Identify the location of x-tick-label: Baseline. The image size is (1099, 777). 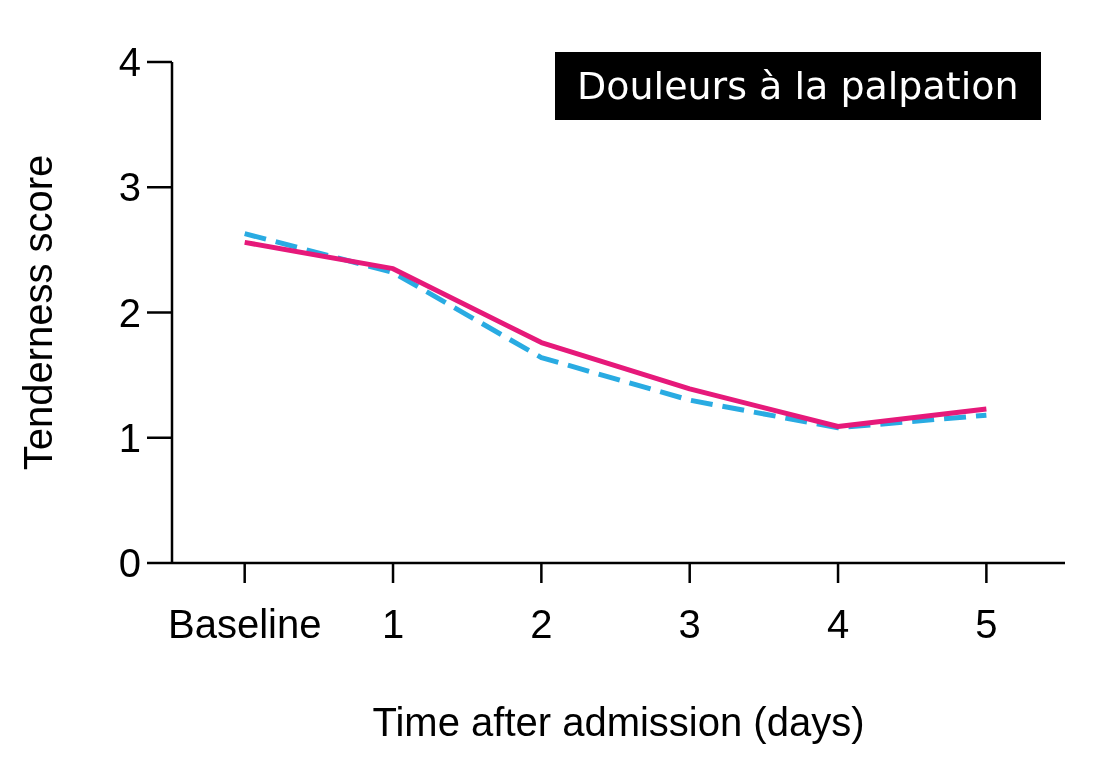
(244, 624).